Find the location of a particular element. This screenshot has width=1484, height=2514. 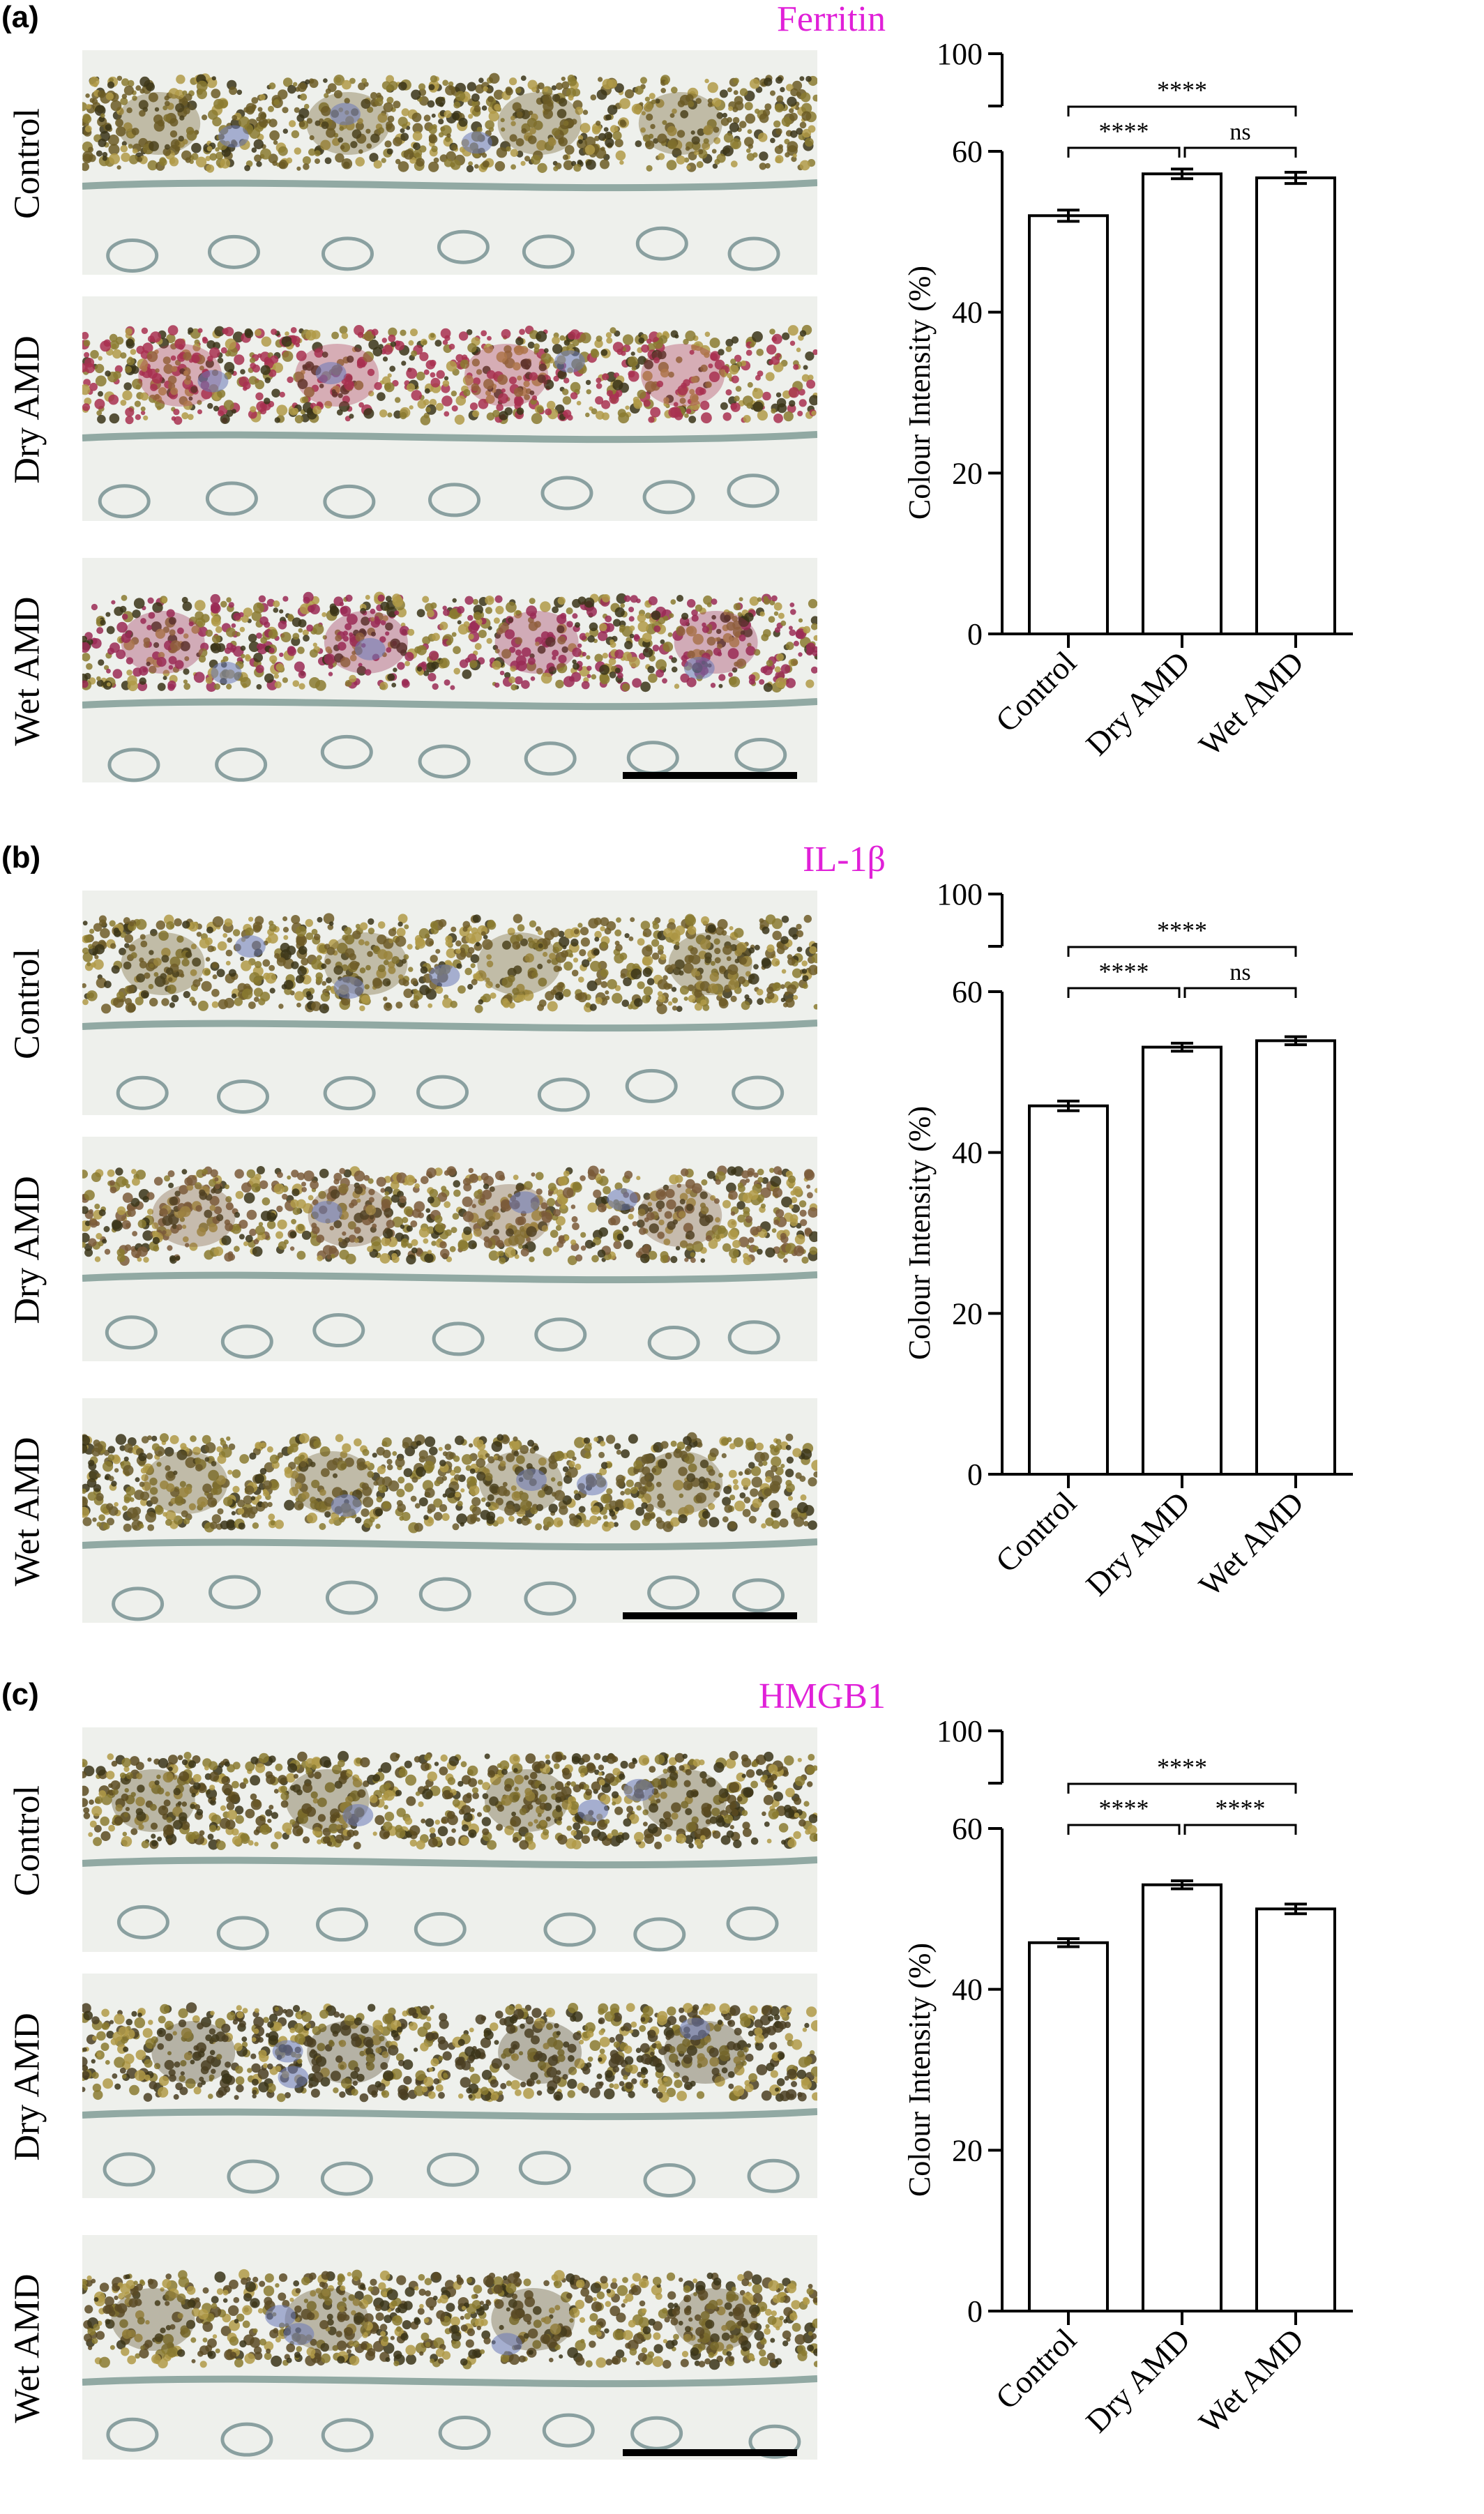

cell-body is located at coordinates (162, 963).